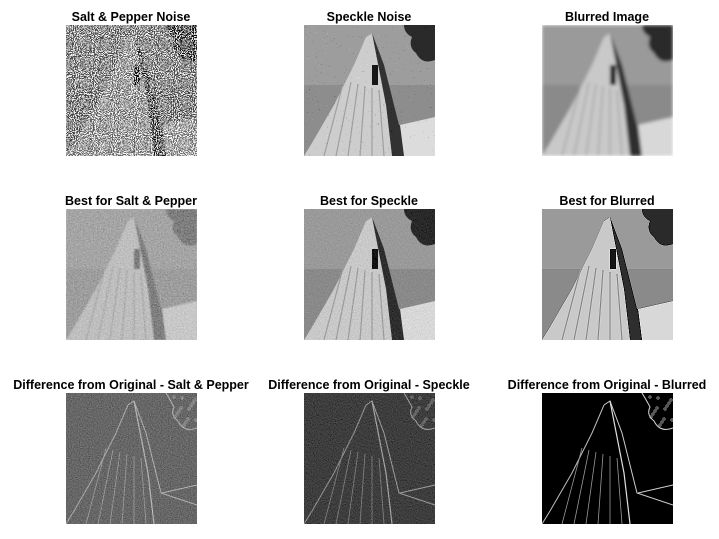 This screenshot has height=539, width=719. Describe the element at coordinates (369, 274) in the screenshot. I see `best-speckle-image` at that location.